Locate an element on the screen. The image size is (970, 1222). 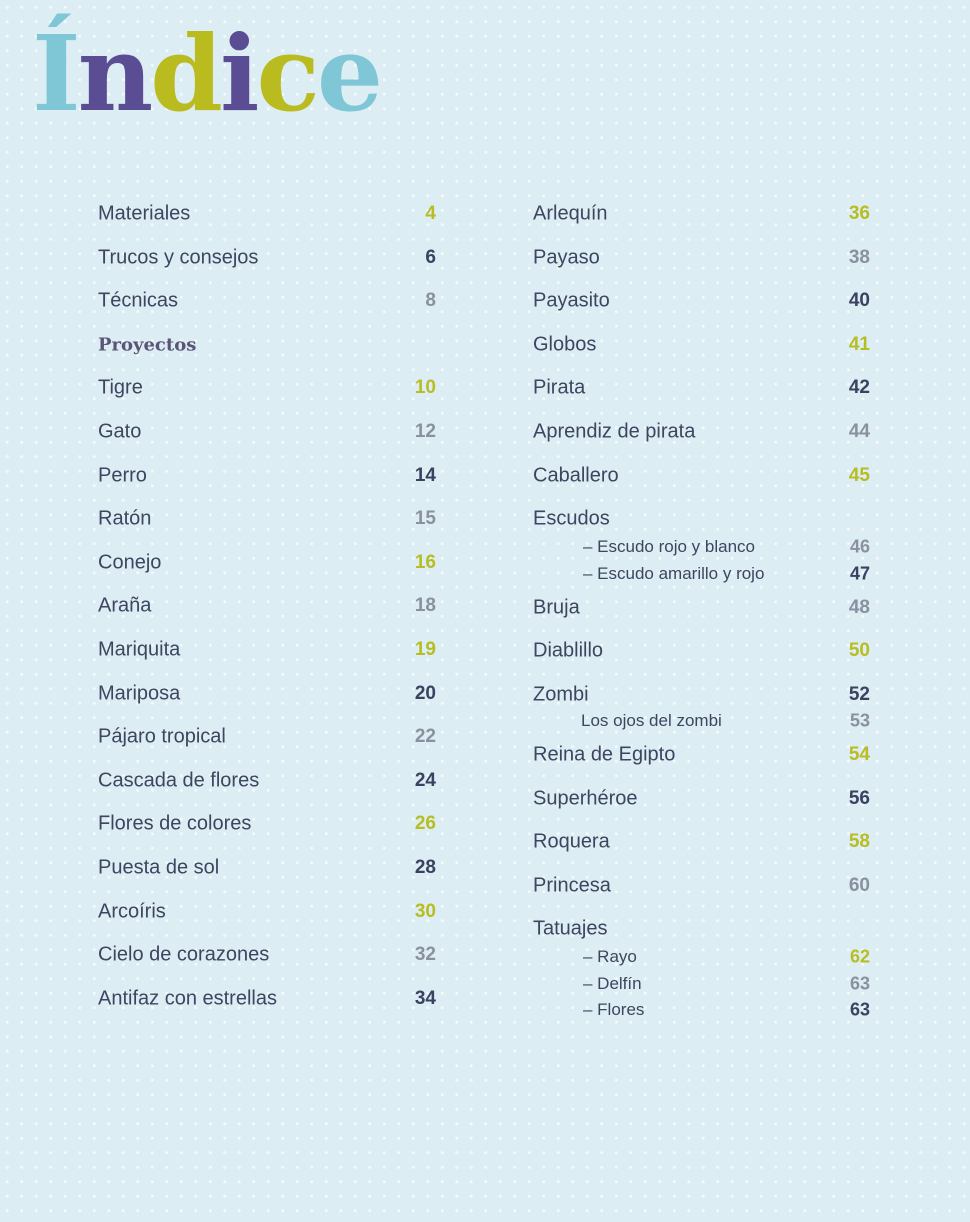
index-subentry: – Escudo amarillo y rojo is located at coordinates (674, 573).